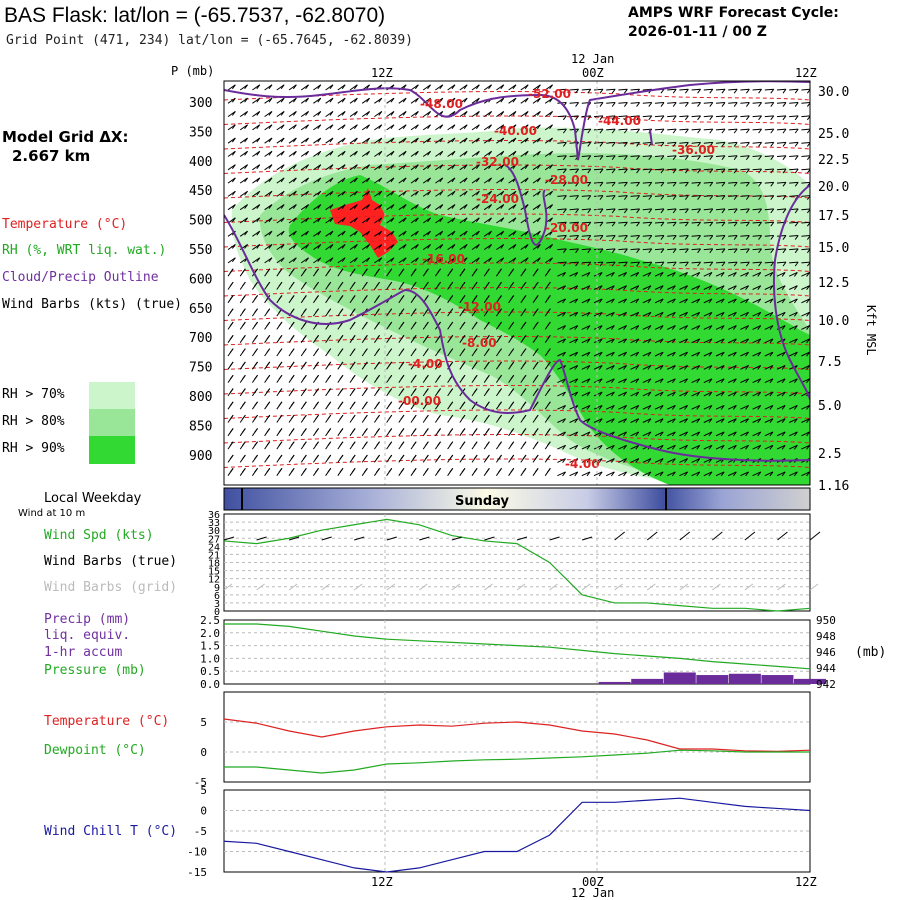 The width and height of the screenshot is (900, 900). Describe the element at coordinates (197, 852) in the screenshot. I see `axis-tick: -10` at that location.